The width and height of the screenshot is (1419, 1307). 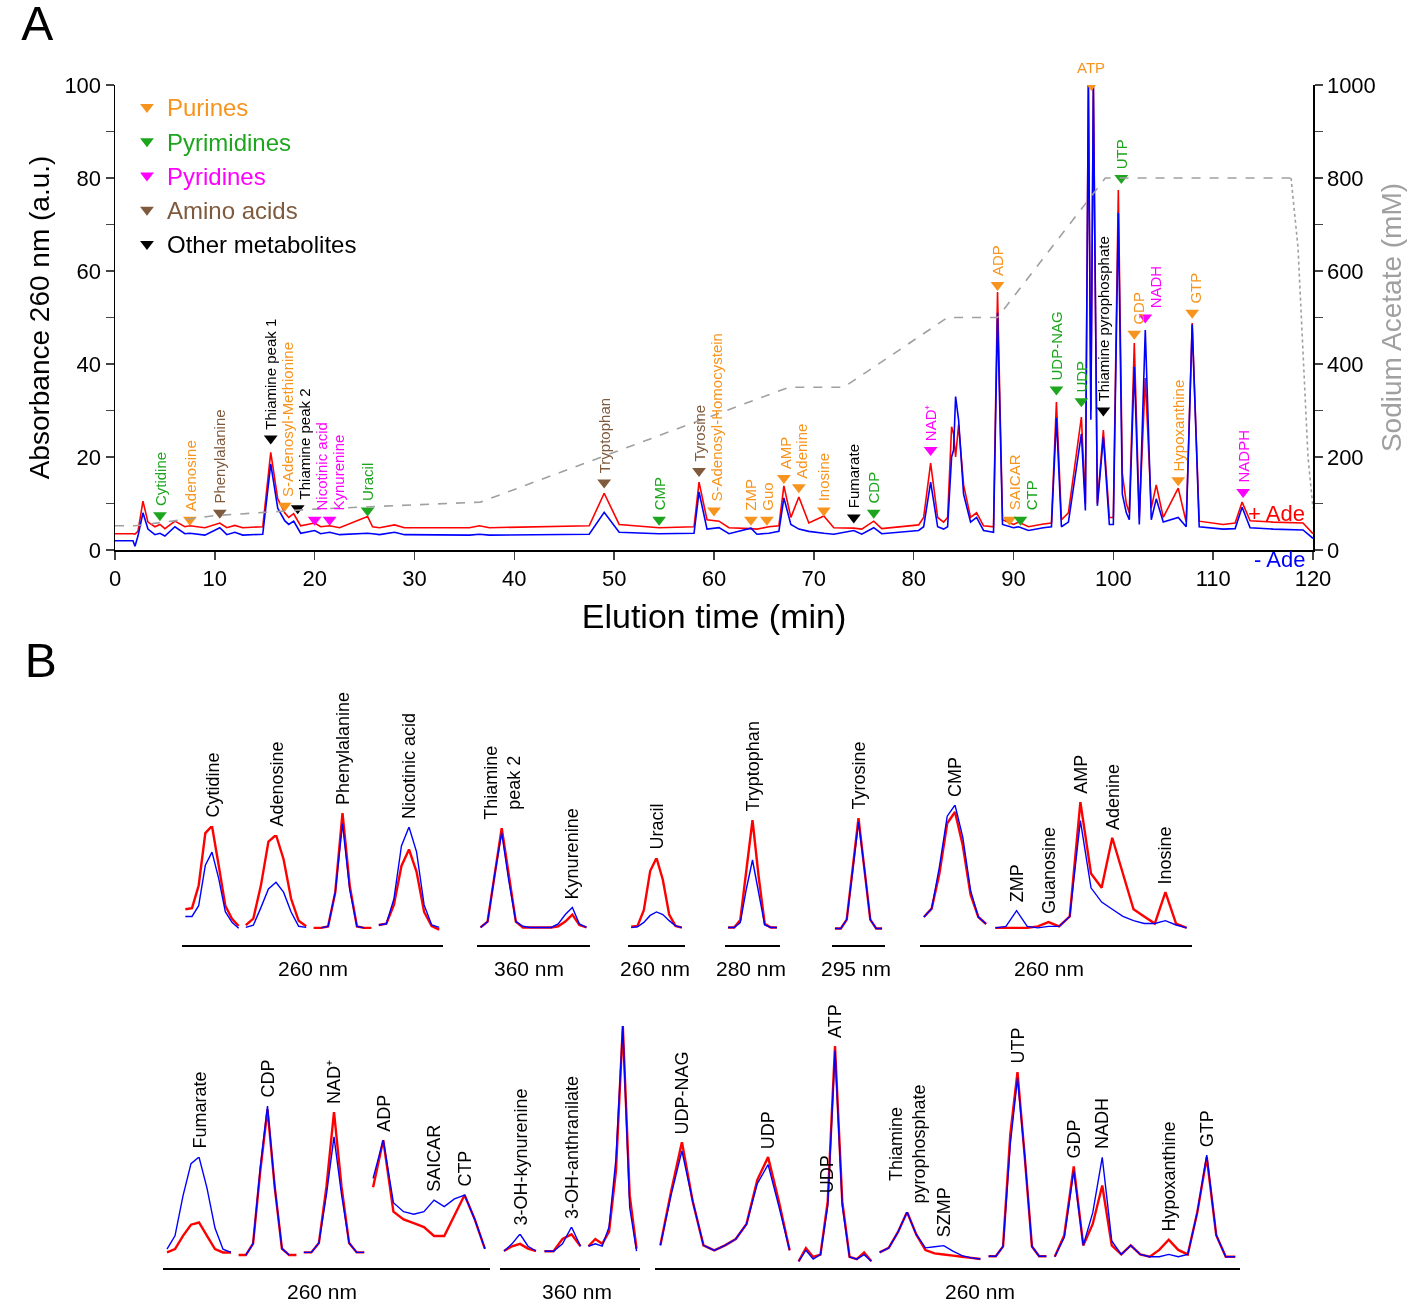 I want to click on y-tick-label: 0, so click(x=95, y=550).